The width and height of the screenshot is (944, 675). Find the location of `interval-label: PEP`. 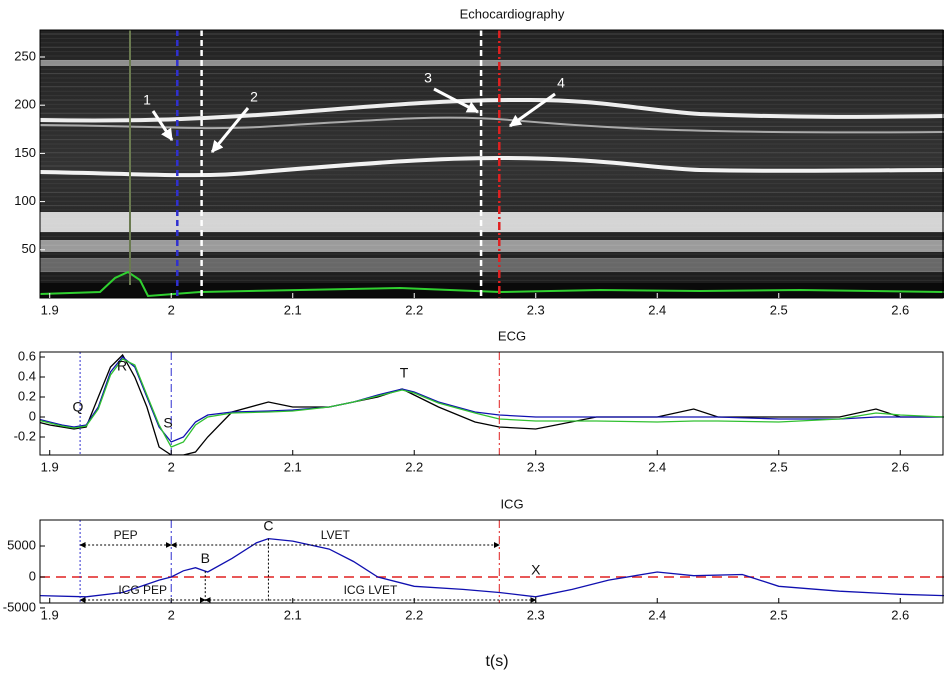

interval-label: PEP is located at coordinates (126, 535).